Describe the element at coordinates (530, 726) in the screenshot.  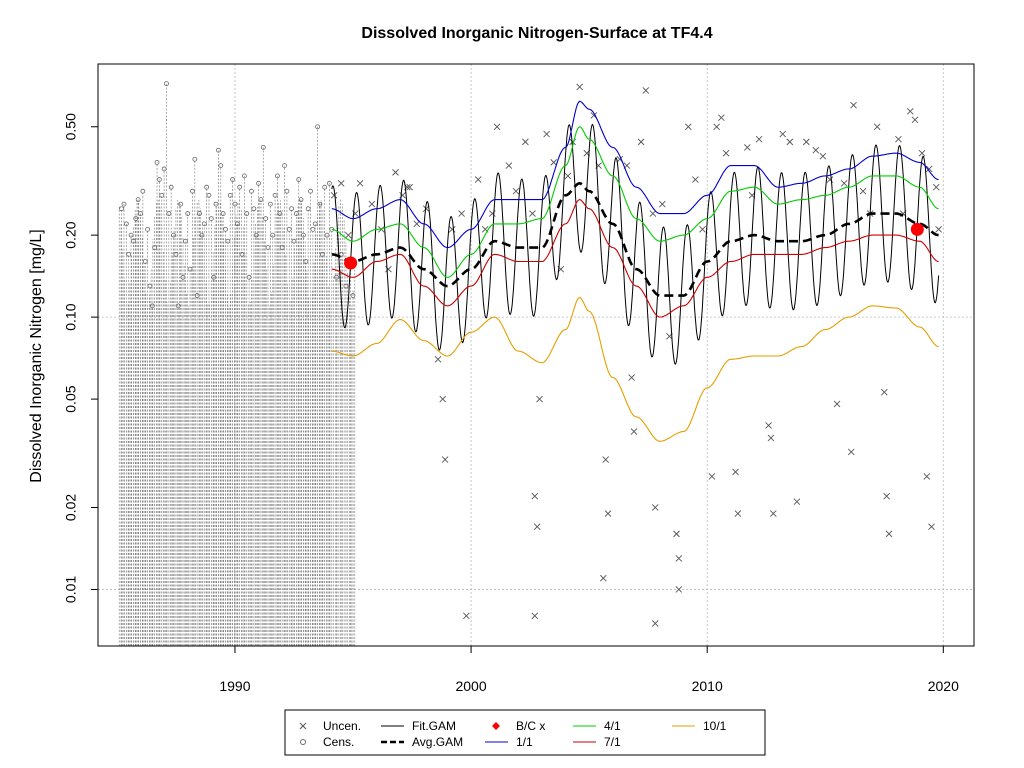
I see `legend-label: B/C x` at that location.